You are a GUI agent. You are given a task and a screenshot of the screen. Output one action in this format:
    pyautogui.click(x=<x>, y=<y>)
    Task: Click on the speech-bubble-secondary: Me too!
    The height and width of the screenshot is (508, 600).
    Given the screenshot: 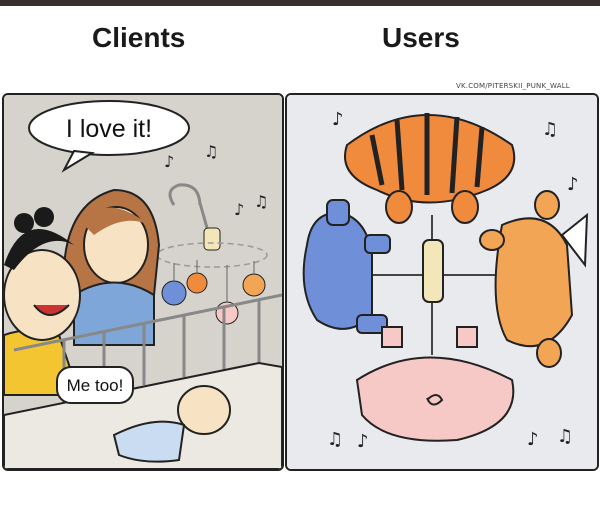 What is the action you would take?
    pyautogui.click(x=95, y=385)
    